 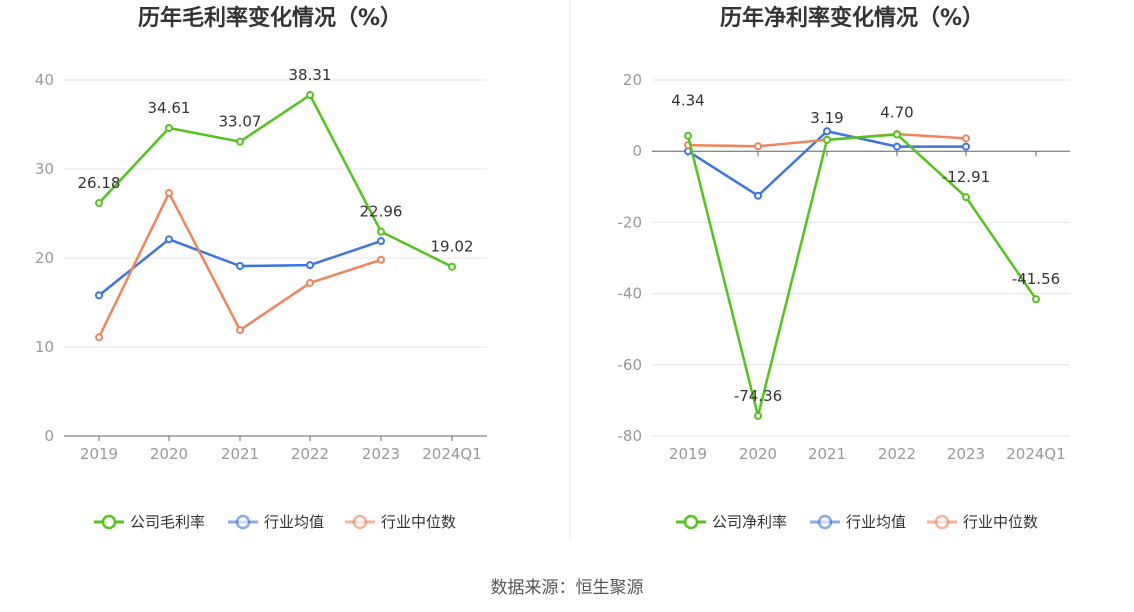 I want to click on y-tick-label: -20, so click(x=630, y=222).